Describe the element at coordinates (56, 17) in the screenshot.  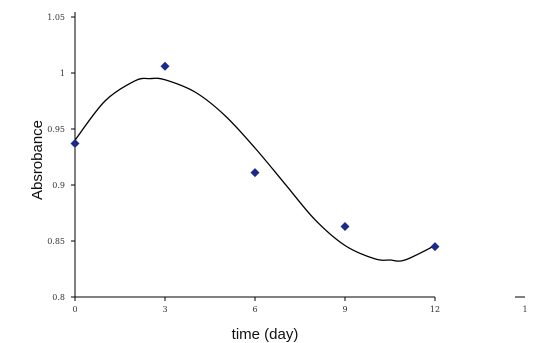
I see `y-tick-label: 1.05` at that location.